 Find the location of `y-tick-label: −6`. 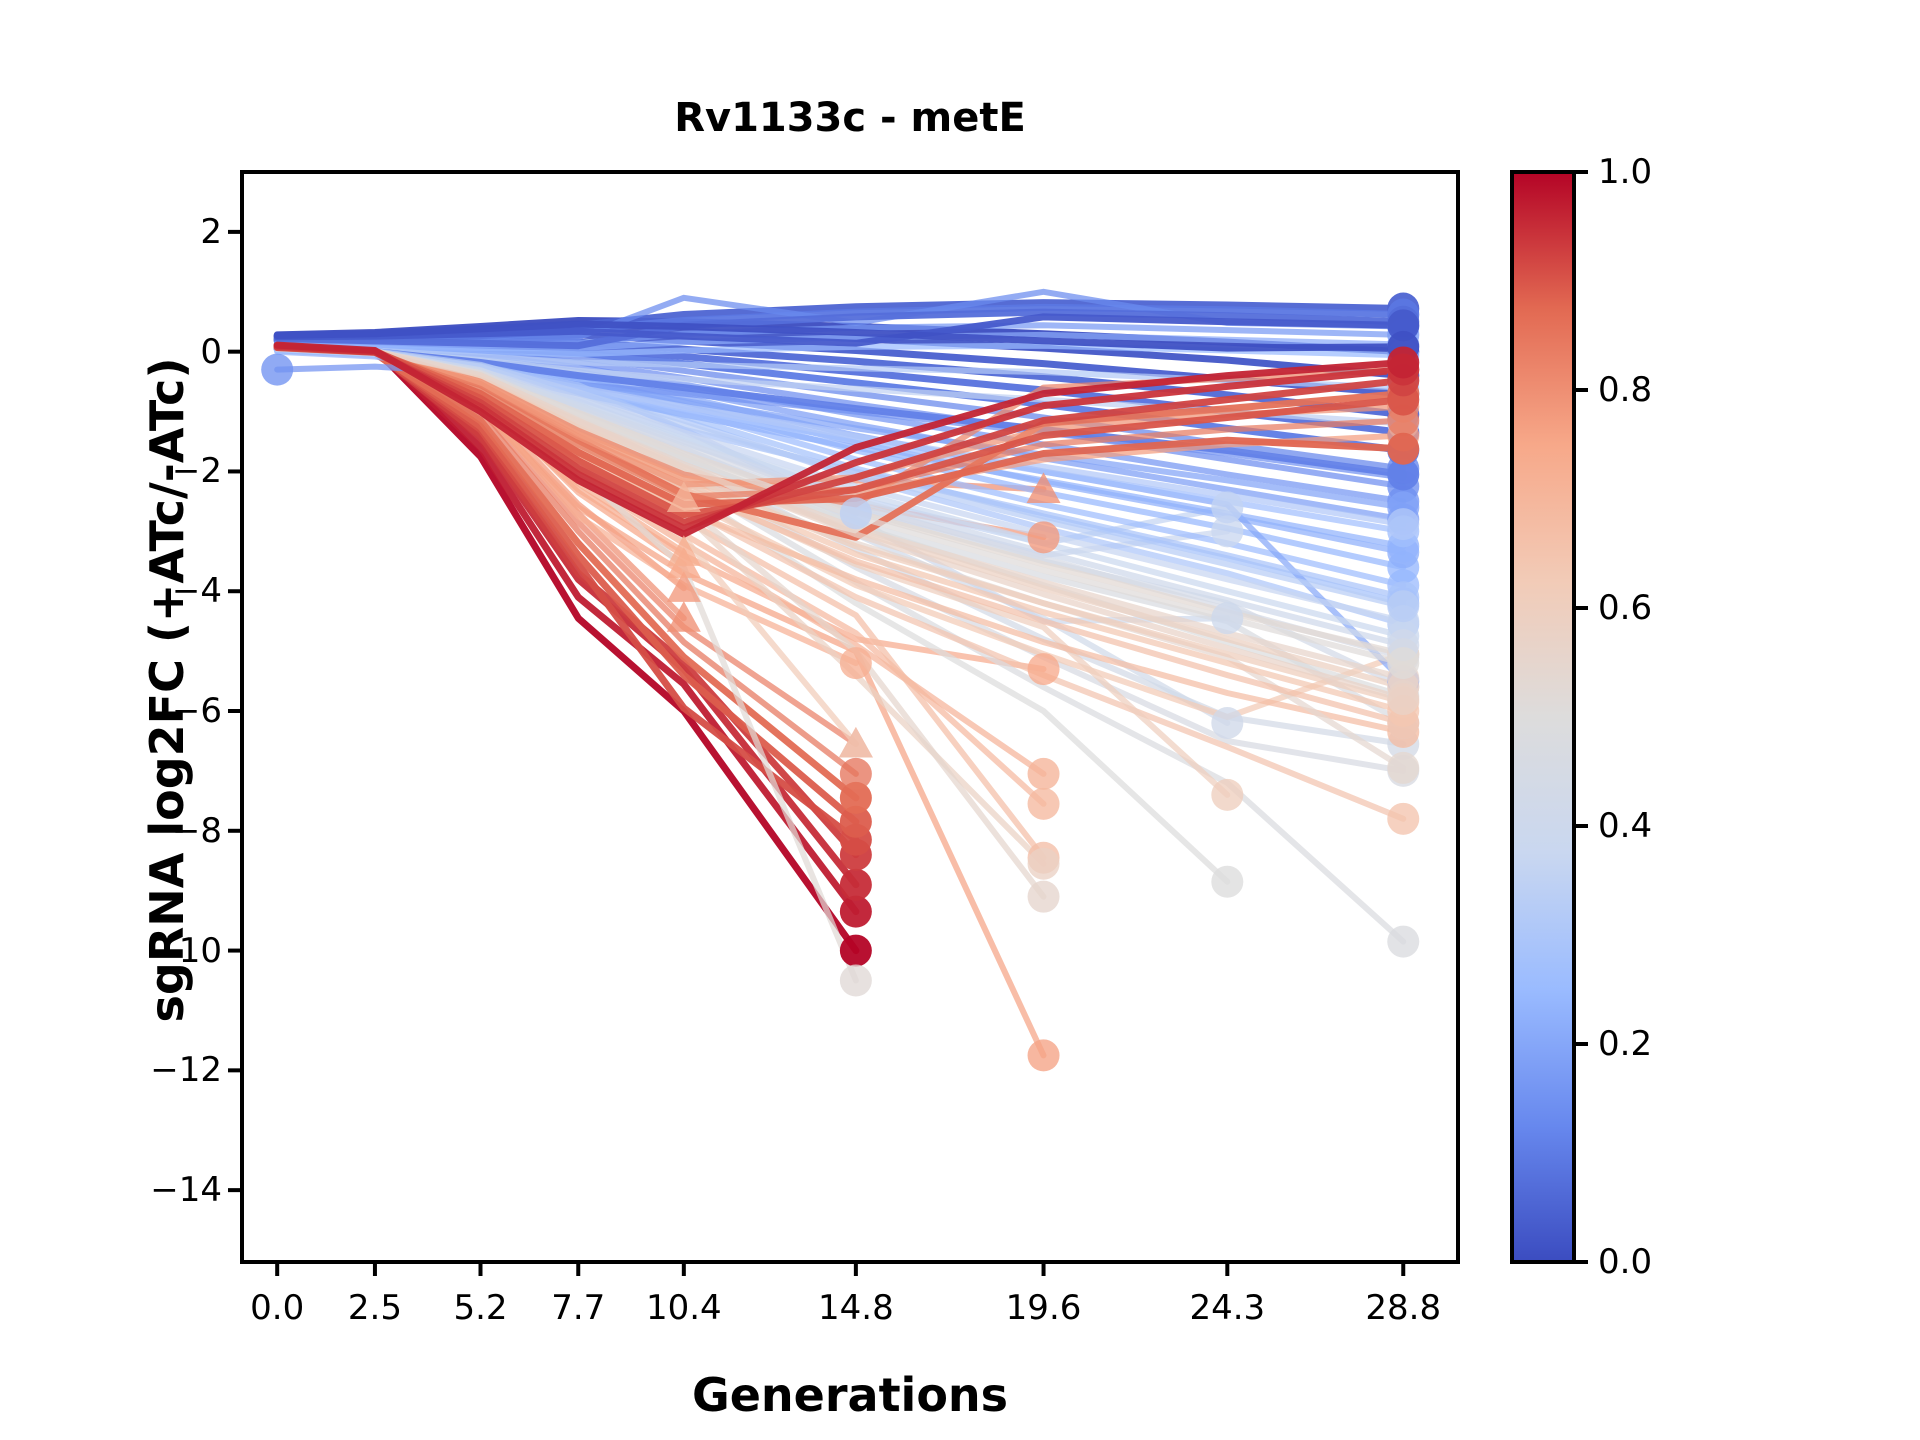

y-tick-label: −6 is located at coordinates (196, 711).